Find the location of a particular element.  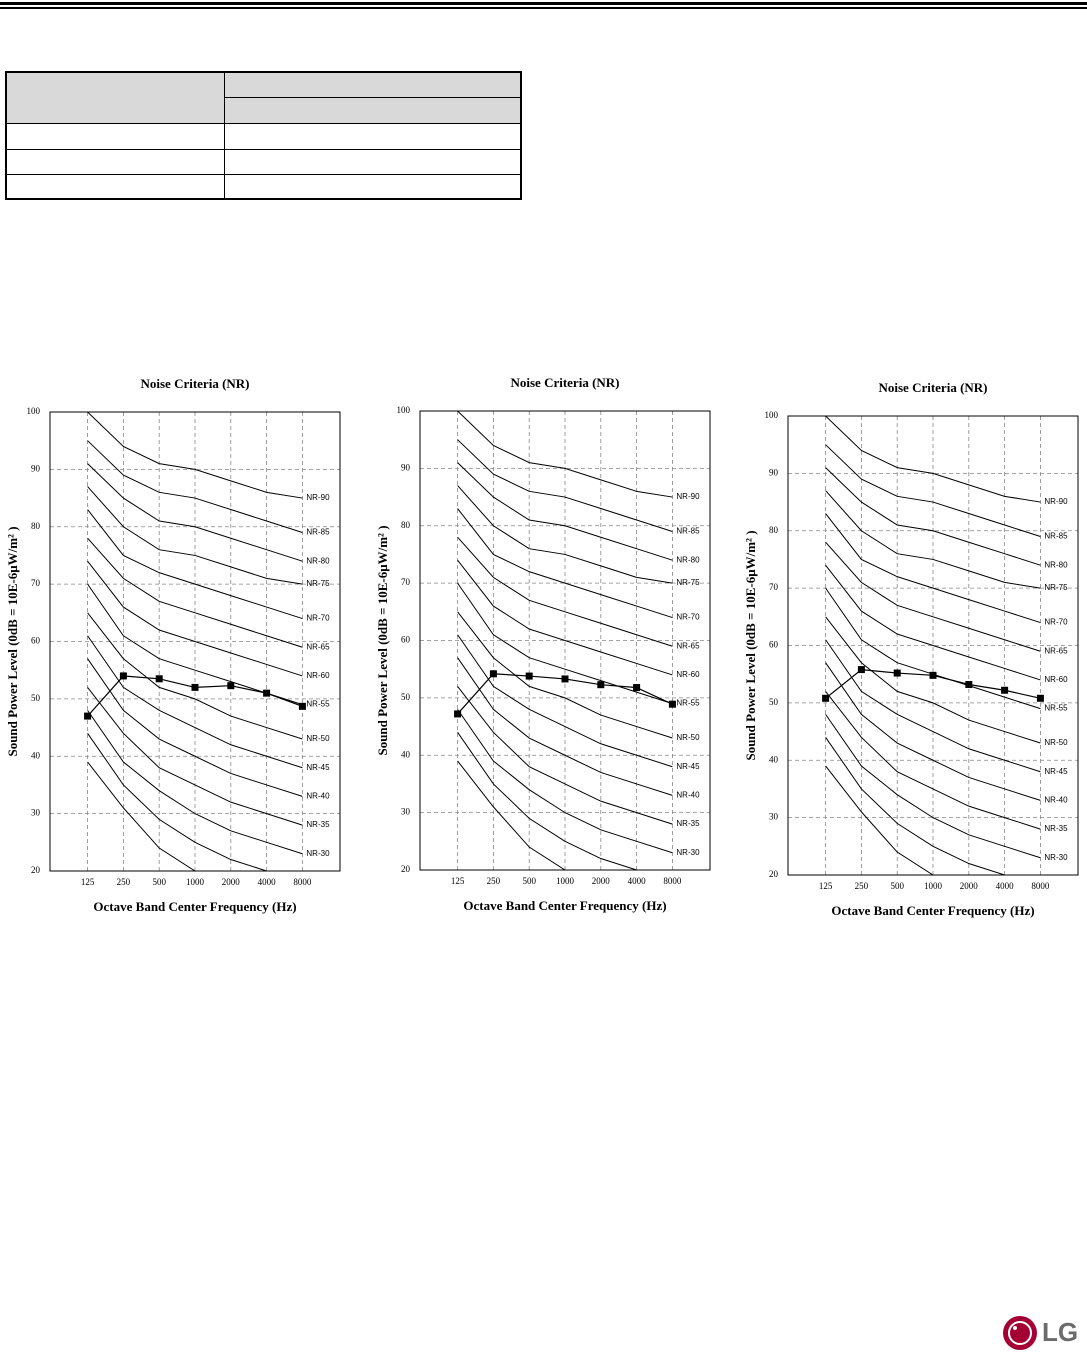

logo: LG is located at coordinates (1040, 1333).